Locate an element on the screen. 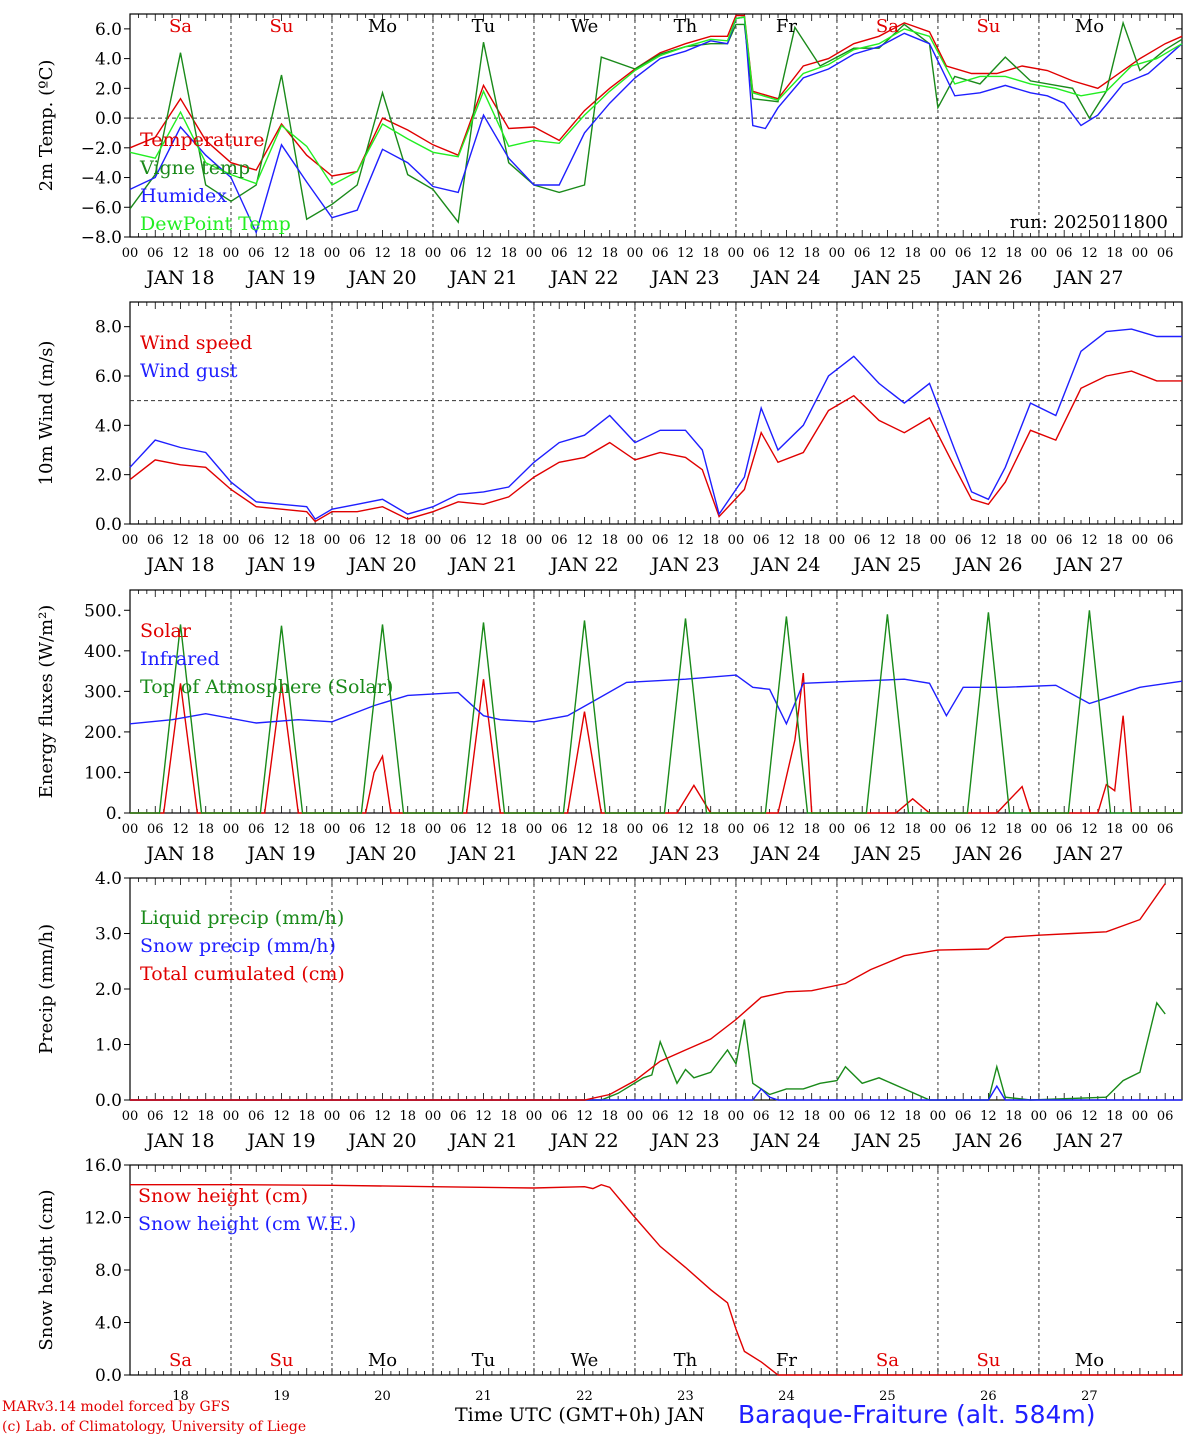 This screenshot has height=1440, width=1194. day-number: 20 is located at coordinates (382, 1396).